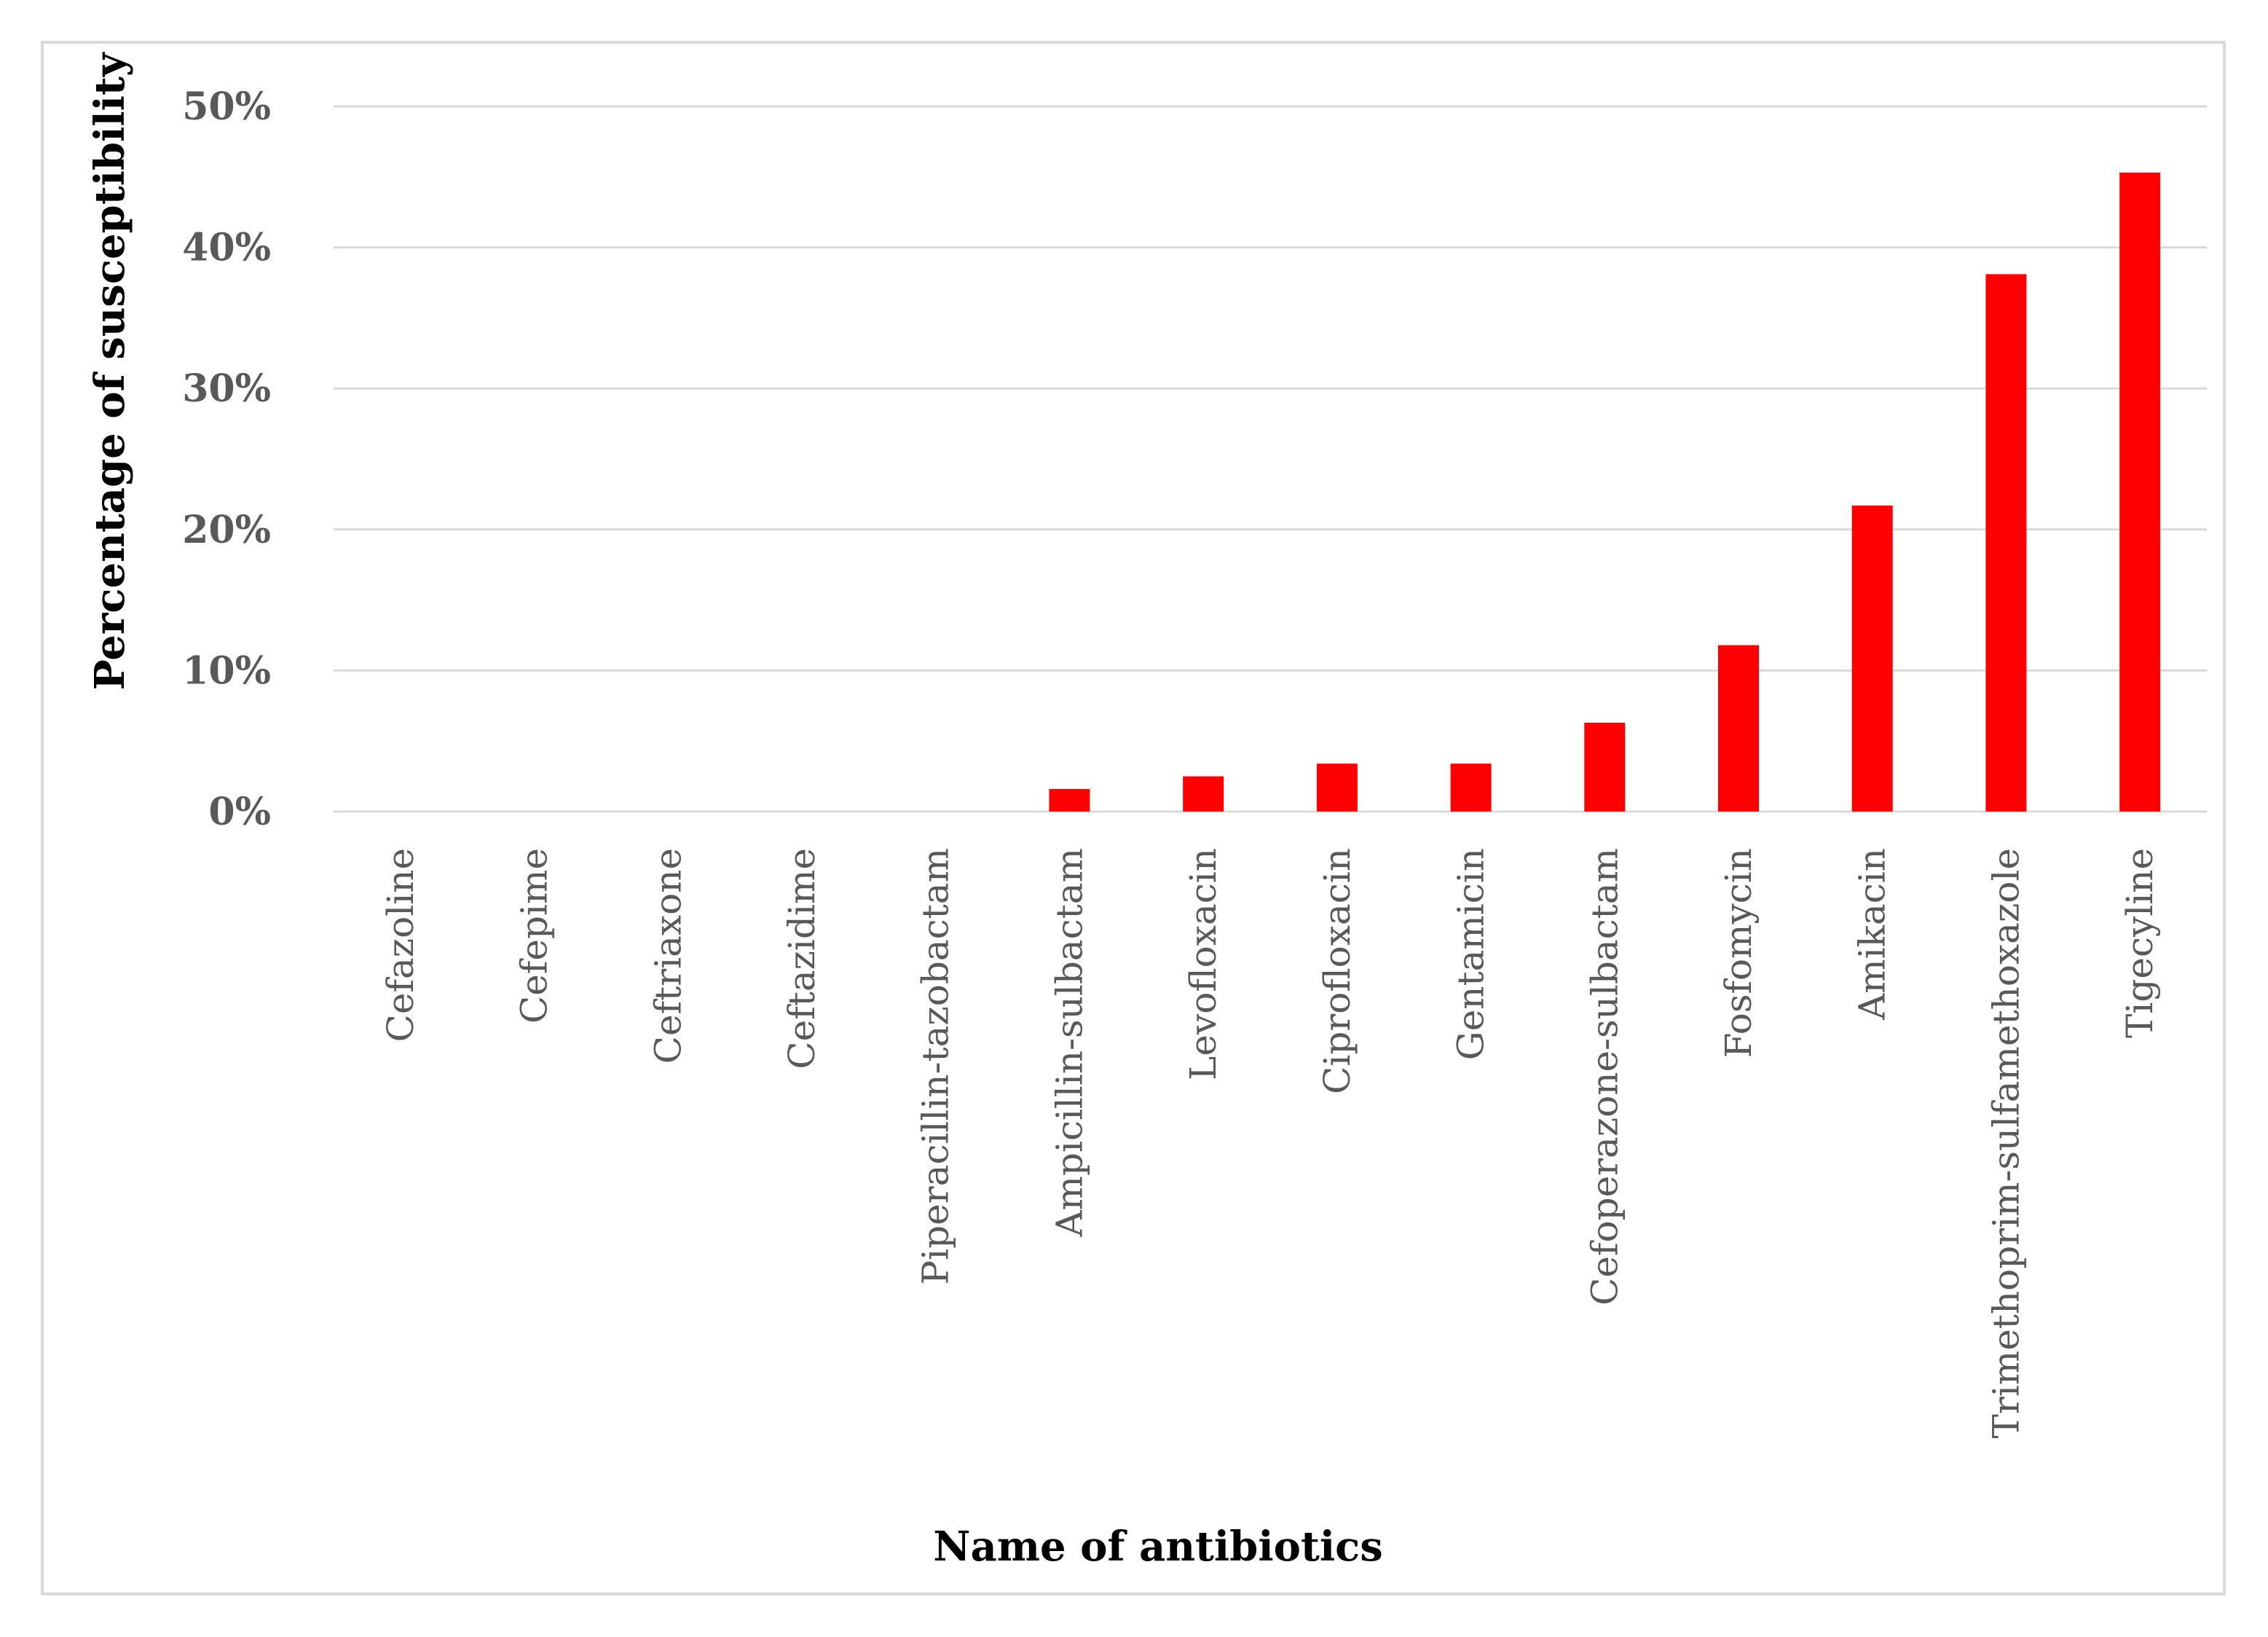  What do you see at coordinates (802, 959) in the screenshot?
I see `x-tick-label: Ceftazidime` at bounding box center [802, 959].